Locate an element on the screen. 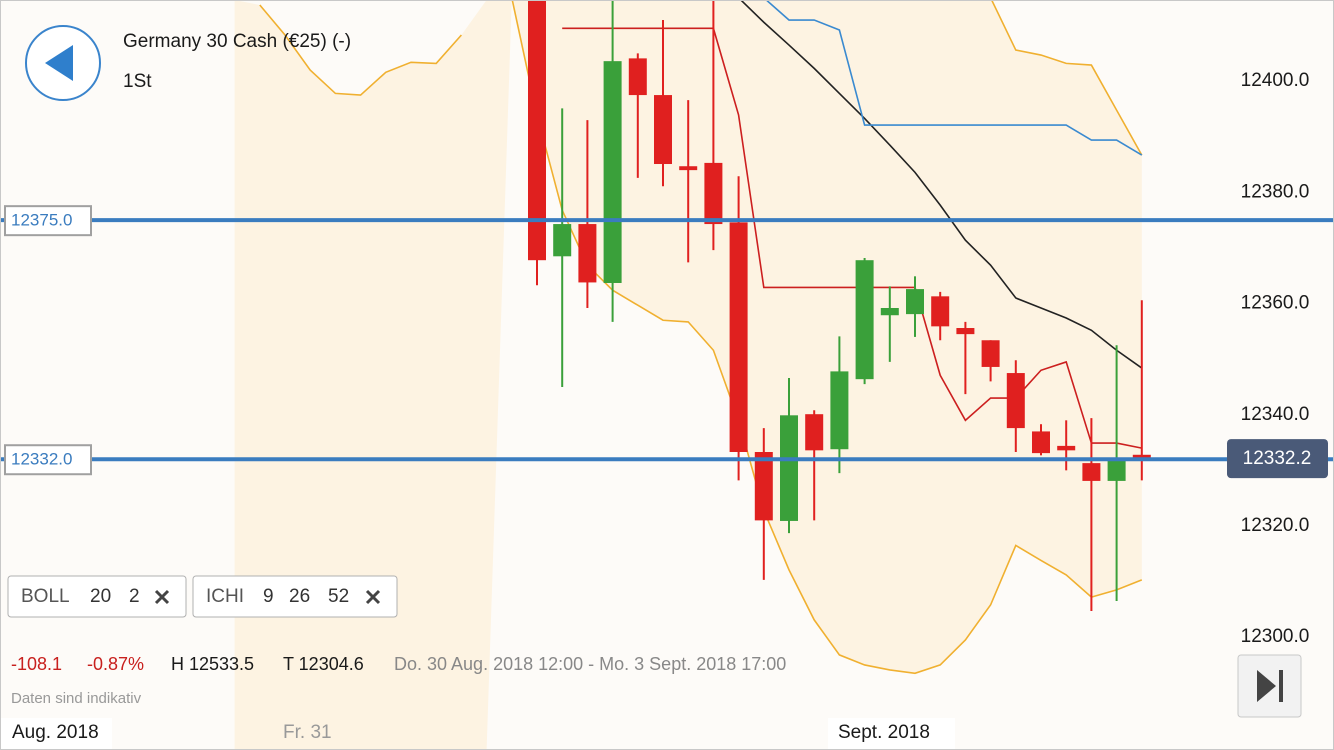 The image size is (1334, 750). level-label: 12332.0 is located at coordinates (41, 459).